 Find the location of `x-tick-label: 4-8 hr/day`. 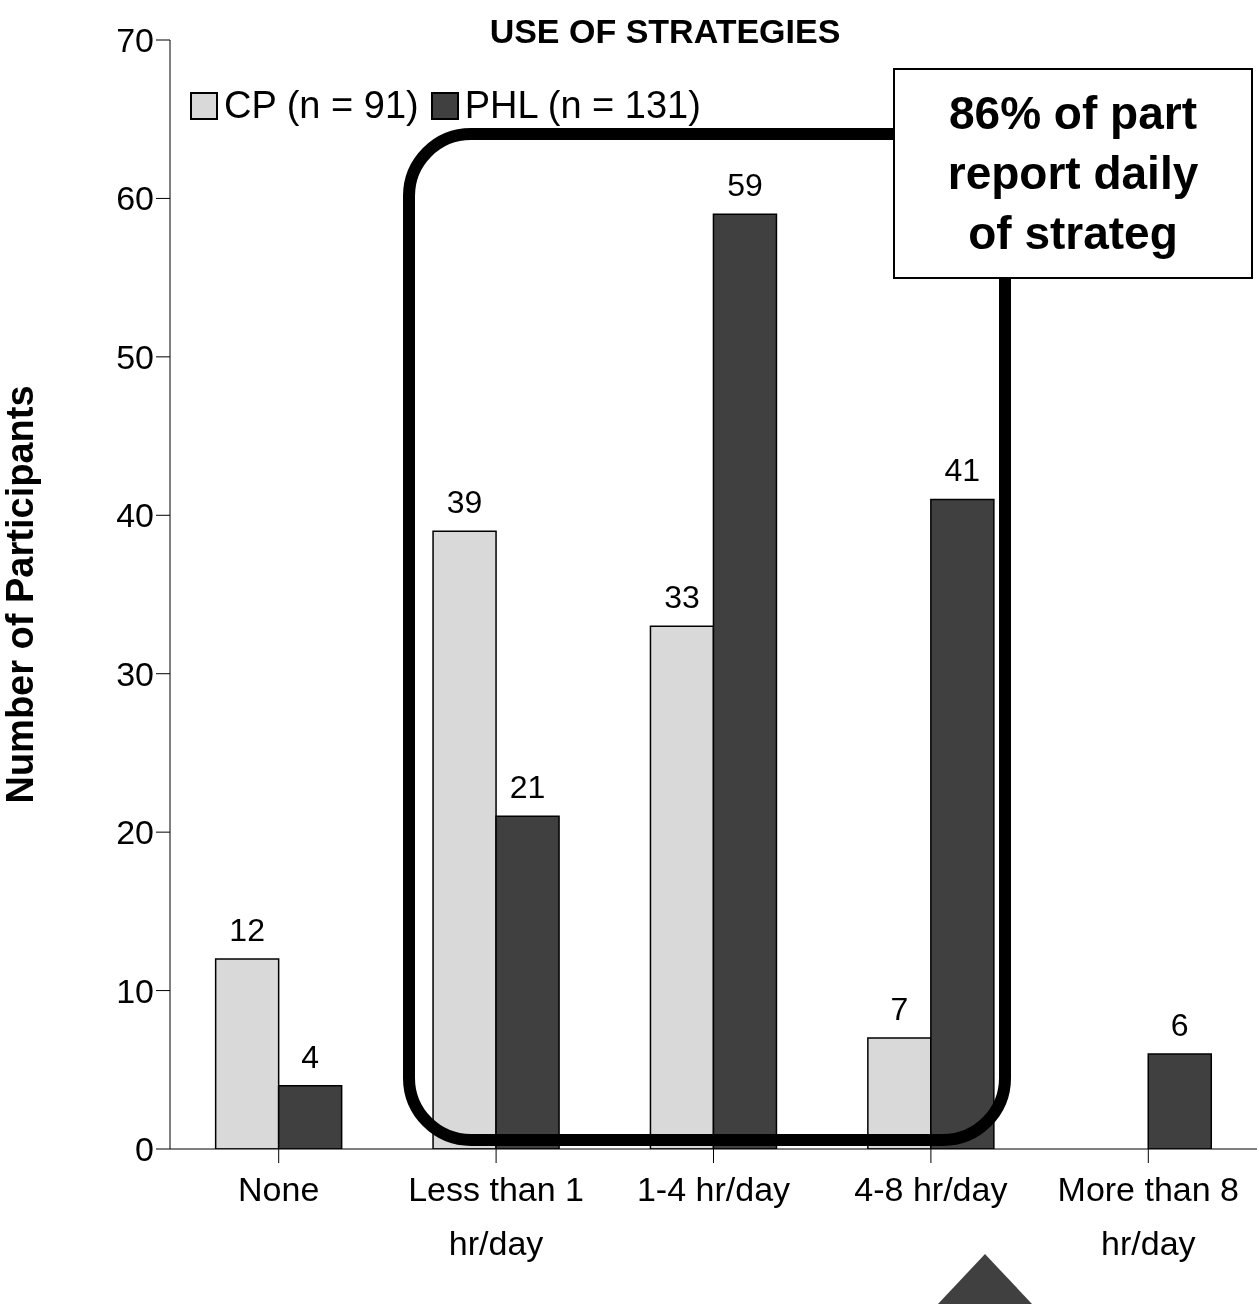

x-tick-label: 4-8 hr/day is located at coordinates (931, 1189).